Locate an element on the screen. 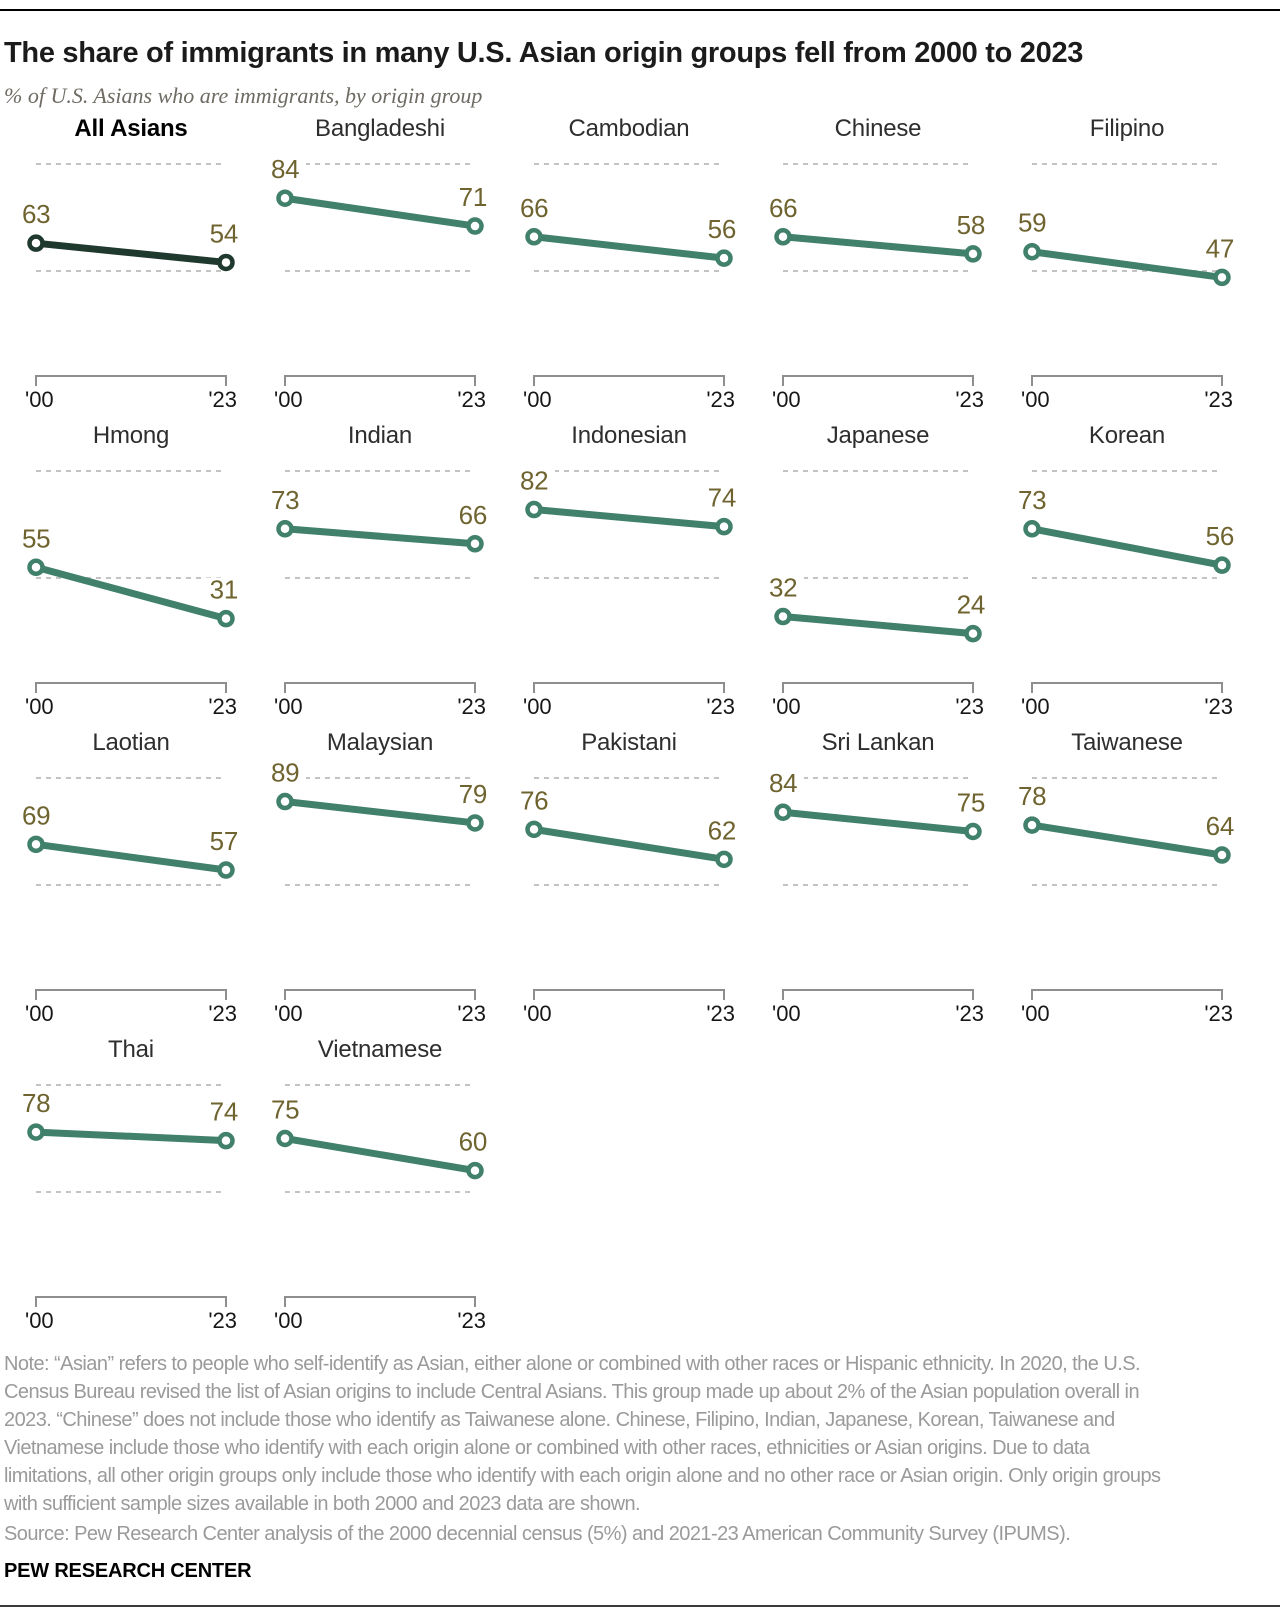  value-label-end: 60 is located at coordinates (473, 1142).